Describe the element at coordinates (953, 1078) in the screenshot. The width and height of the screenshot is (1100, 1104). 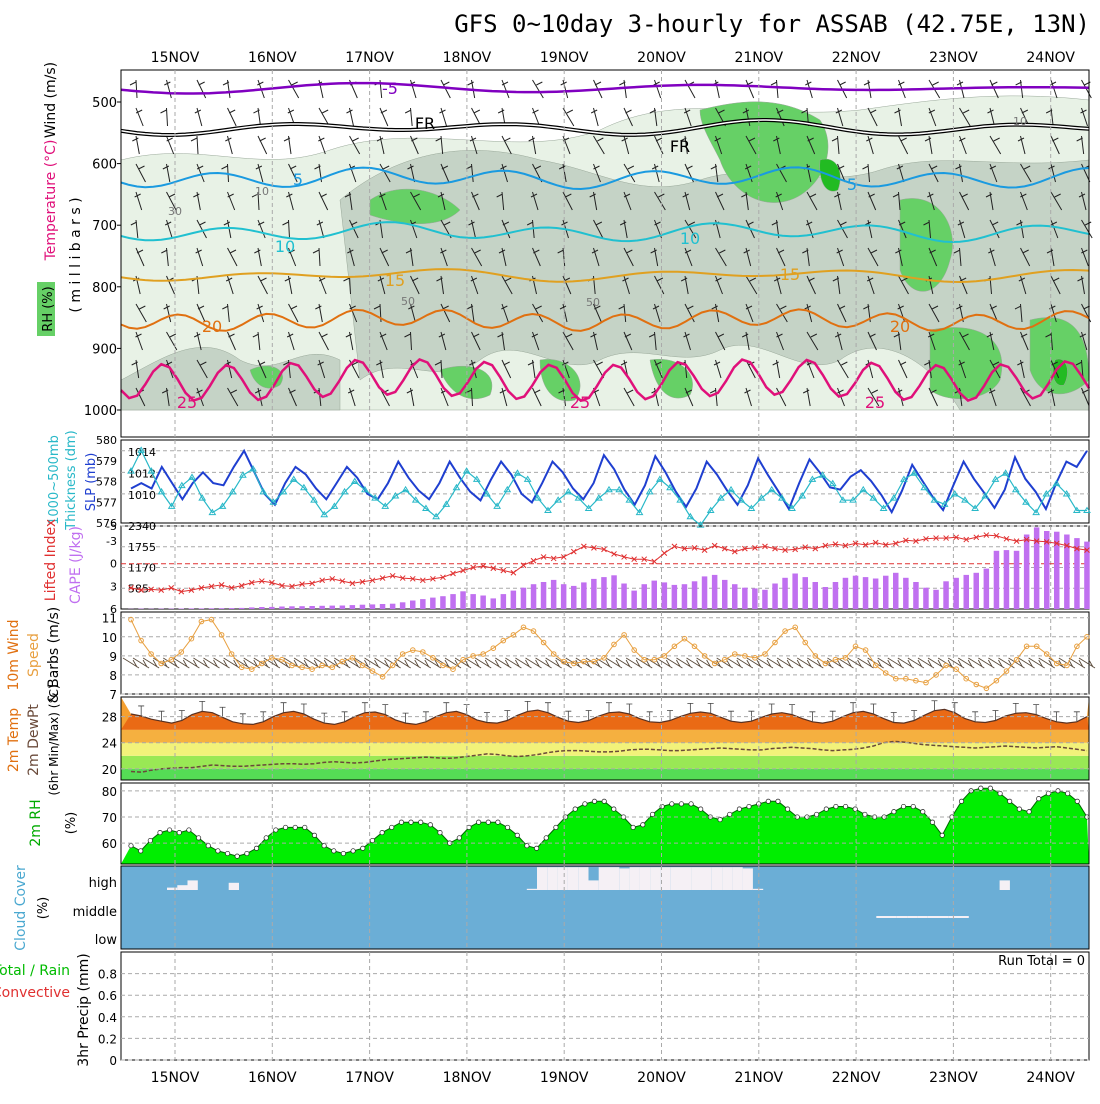
I see `date-label-bottom: 23NOV` at that location.